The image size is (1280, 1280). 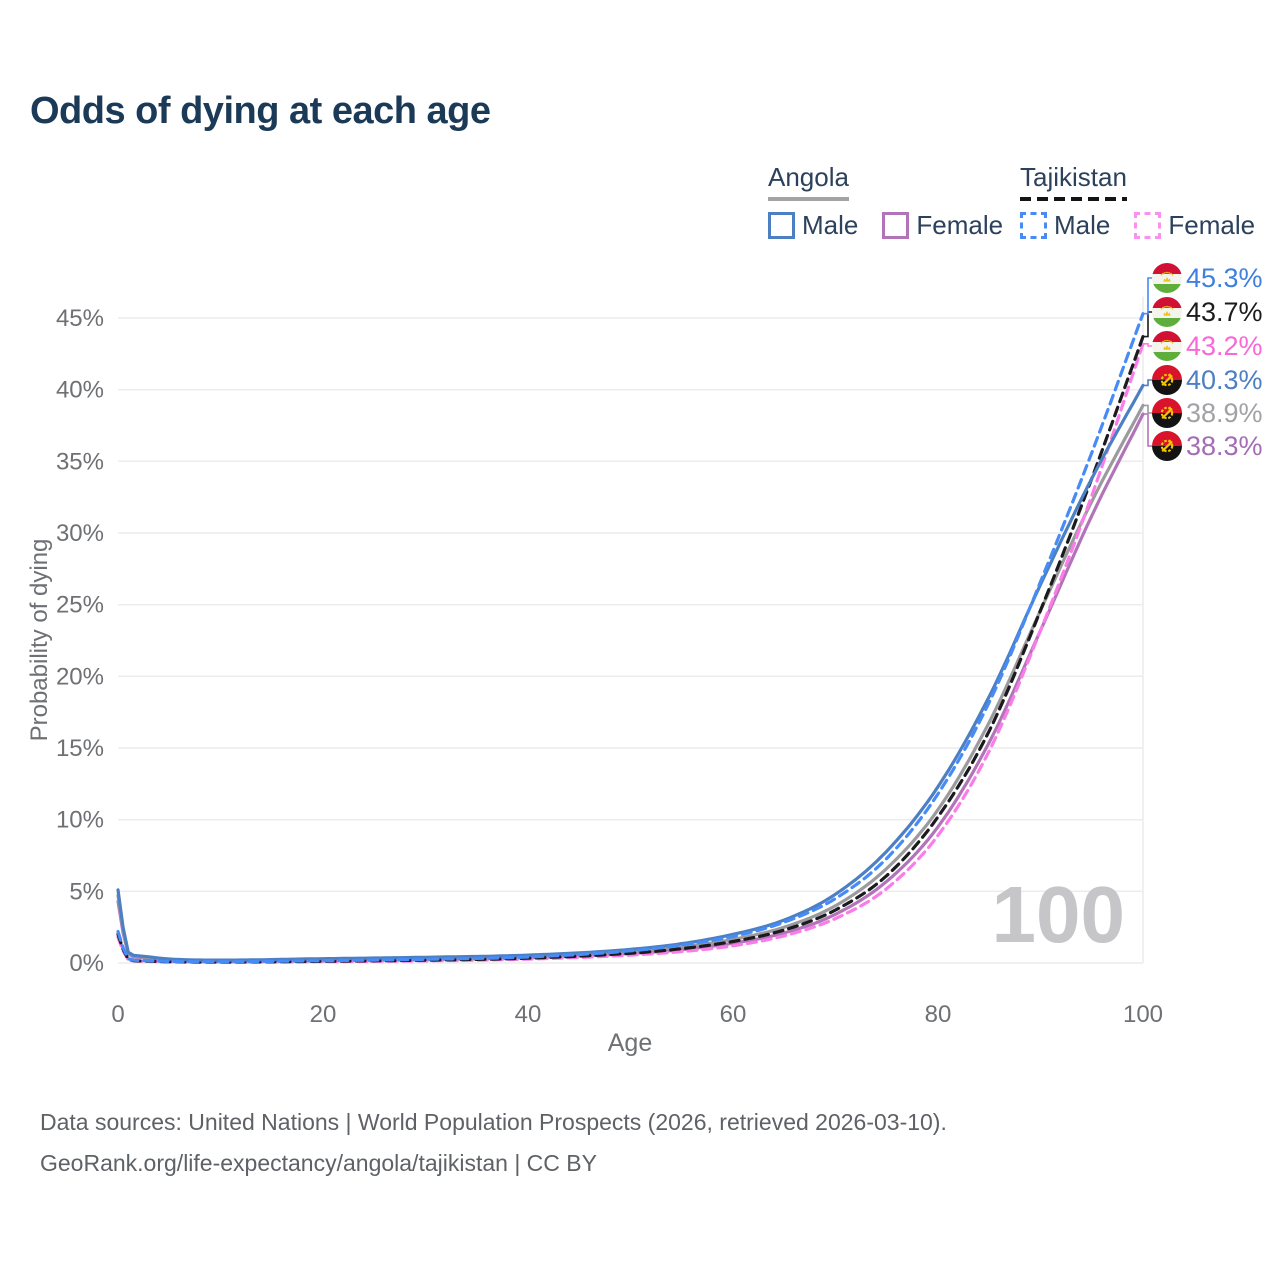 What do you see at coordinates (86, 891) in the screenshot?
I see `y-tick-label: 5%` at bounding box center [86, 891].